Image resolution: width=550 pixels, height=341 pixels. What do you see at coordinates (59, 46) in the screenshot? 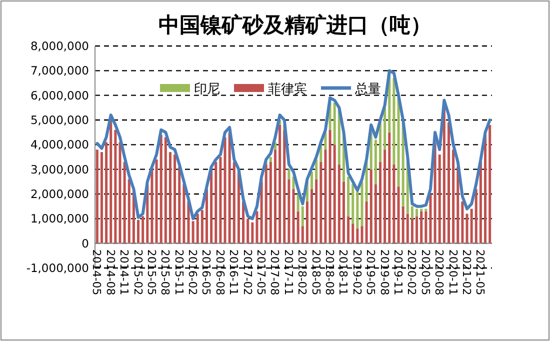
I see `y-tick-label: 8,000,000` at bounding box center [59, 46].